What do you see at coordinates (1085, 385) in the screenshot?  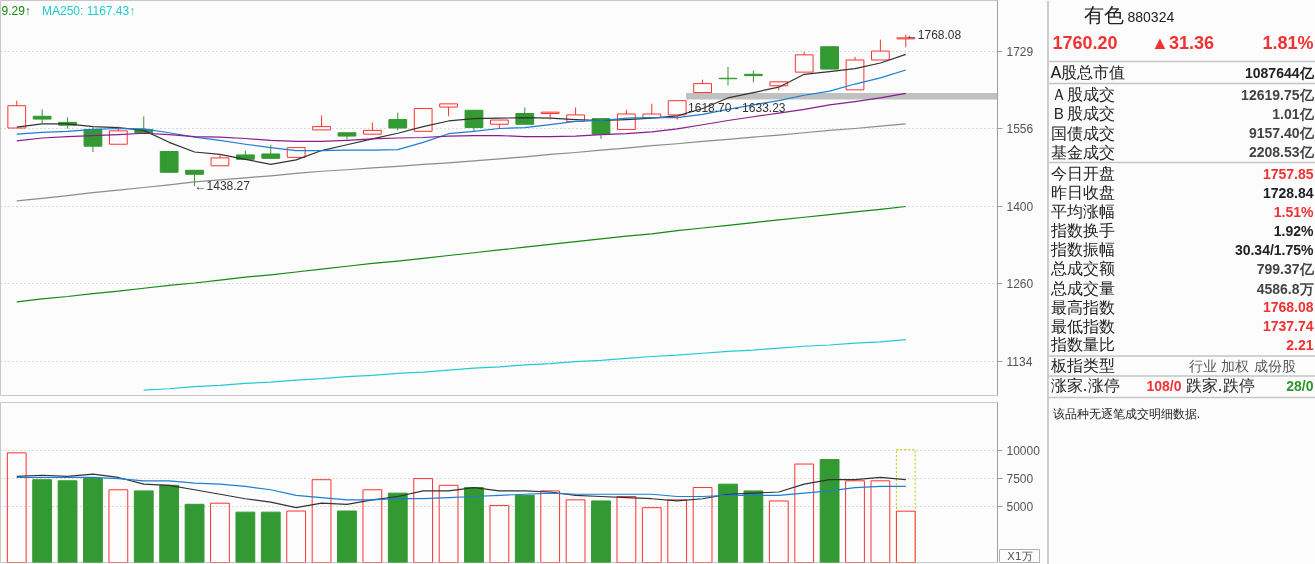 I see `text: 涨家.涨停` at bounding box center [1085, 385].